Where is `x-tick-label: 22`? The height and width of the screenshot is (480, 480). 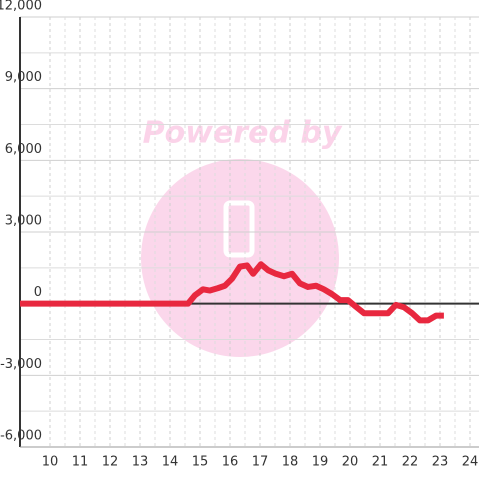
x-tick-label: 22 is located at coordinates (410, 462).